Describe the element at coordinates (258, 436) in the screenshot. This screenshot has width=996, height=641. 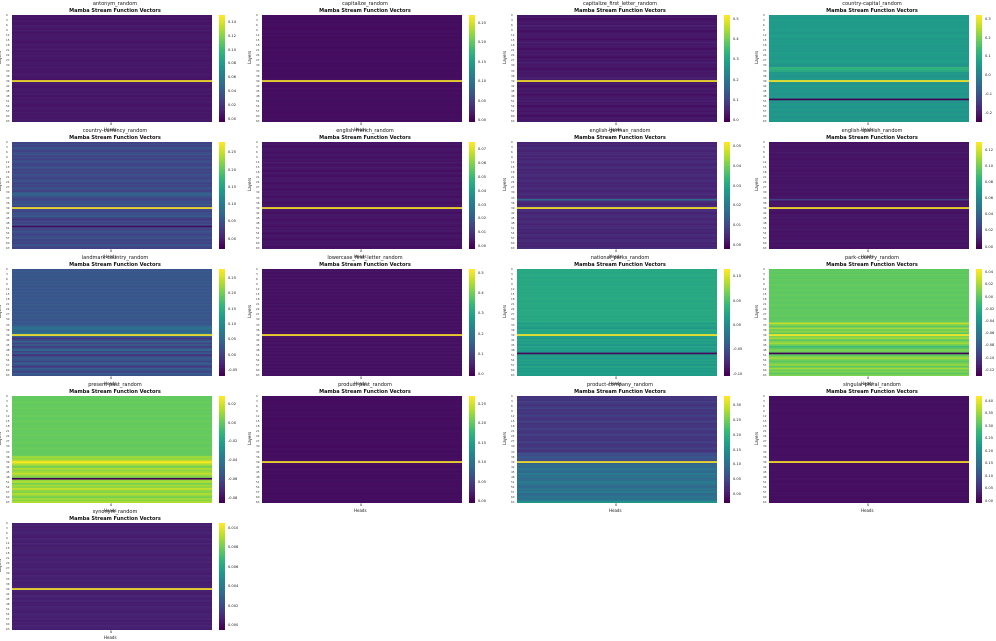
I see `y-tick-label: 24` at that location.